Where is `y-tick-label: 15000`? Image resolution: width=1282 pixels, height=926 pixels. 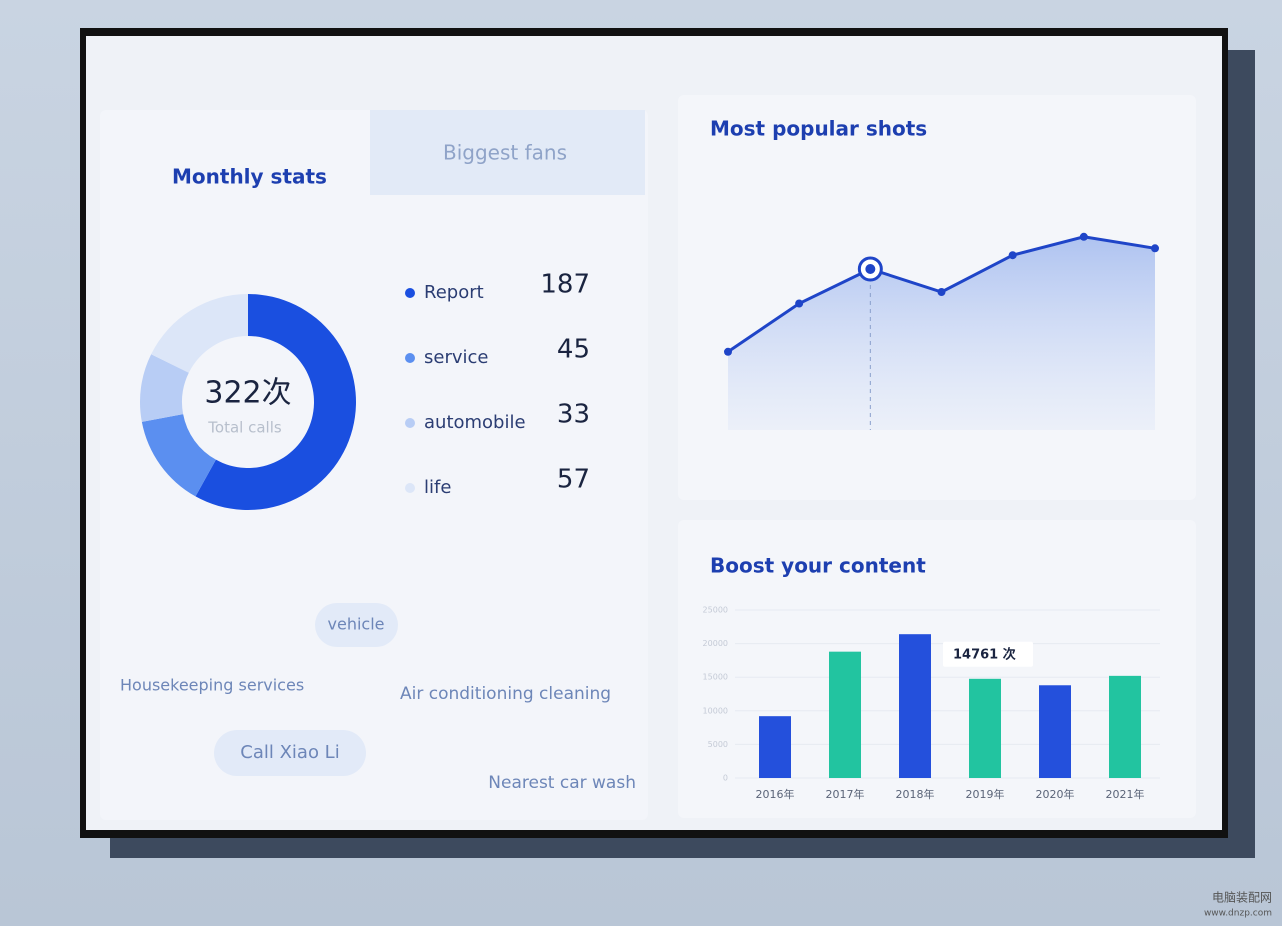
y-tick-label: 15000 is located at coordinates (715, 677).